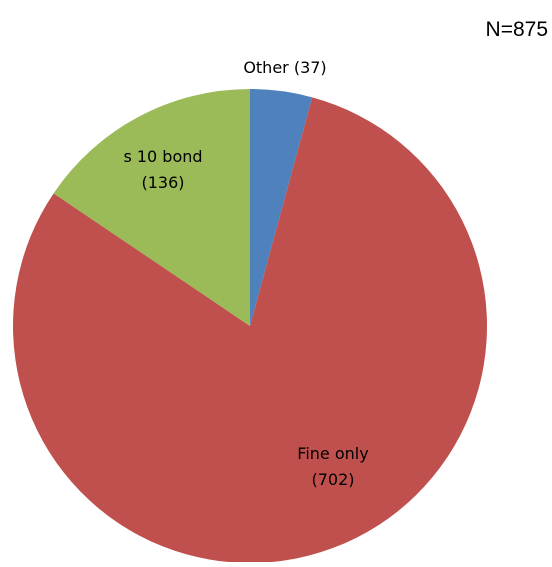  What do you see at coordinates (332, 453) in the screenshot?
I see `slice-label-line: Fine only` at bounding box center [332, 453].